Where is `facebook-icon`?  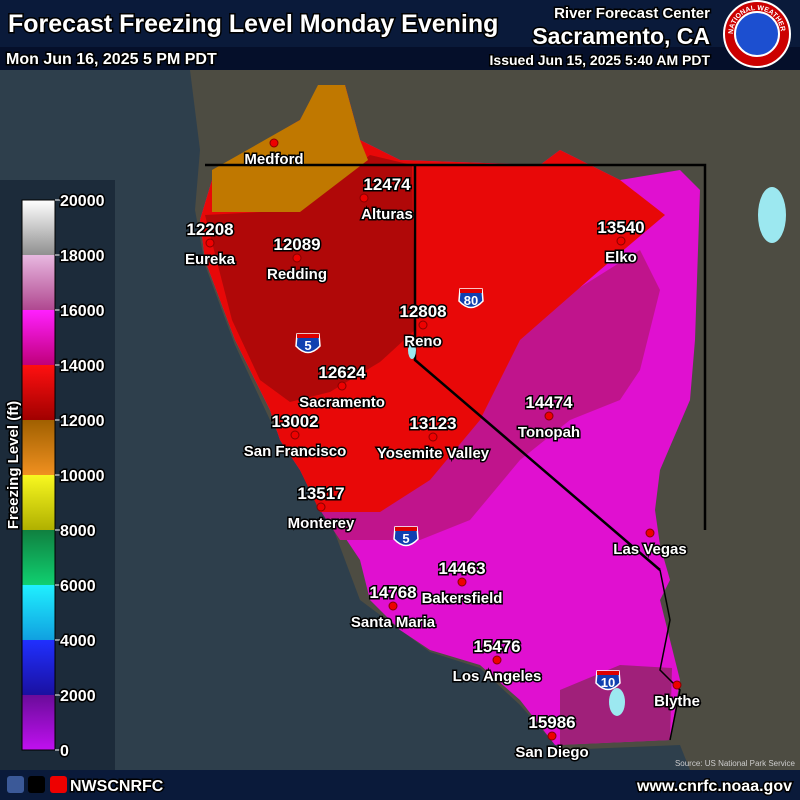
facebook-icon is located at coordinates (15, 784).